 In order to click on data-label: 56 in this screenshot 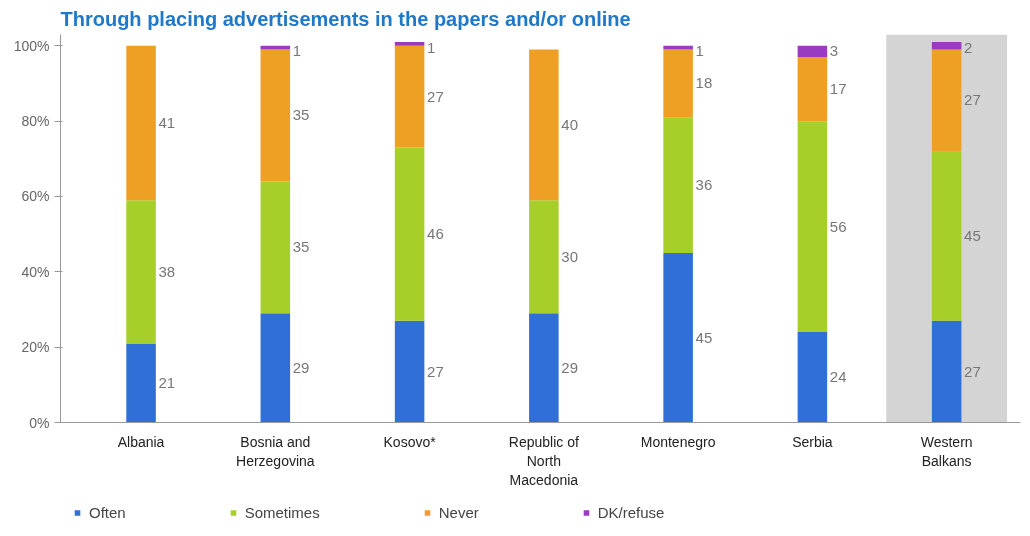, I will do `click(838, 226)`.